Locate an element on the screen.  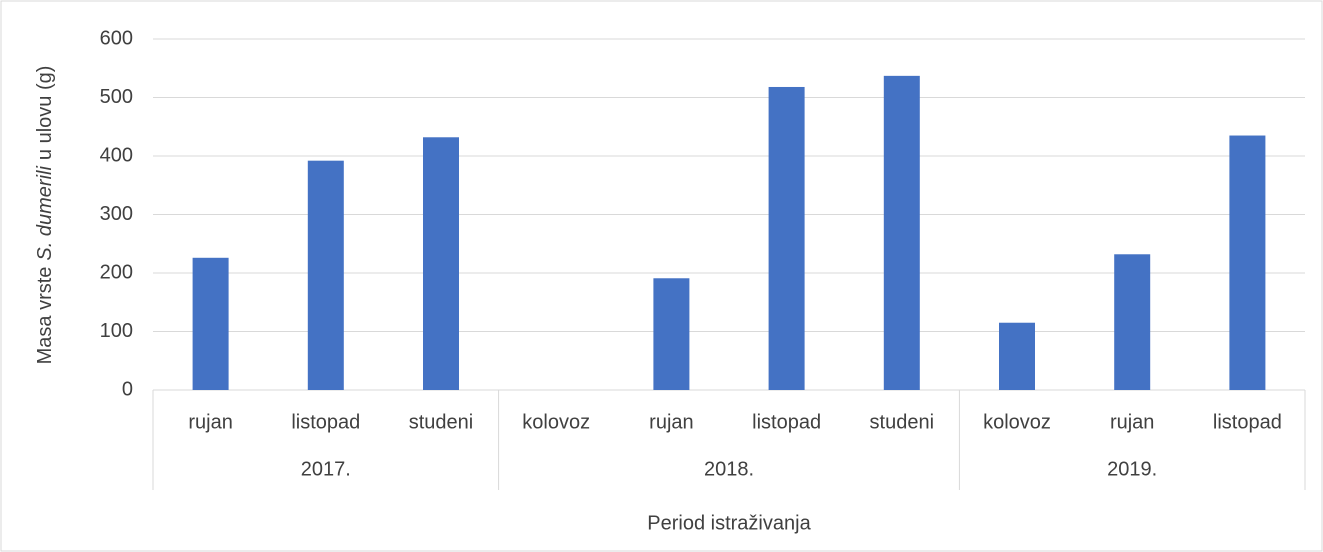
y-axis-title: Masa vrste S. dumerili u ulovu (g) is located at coordinates (45, 215).